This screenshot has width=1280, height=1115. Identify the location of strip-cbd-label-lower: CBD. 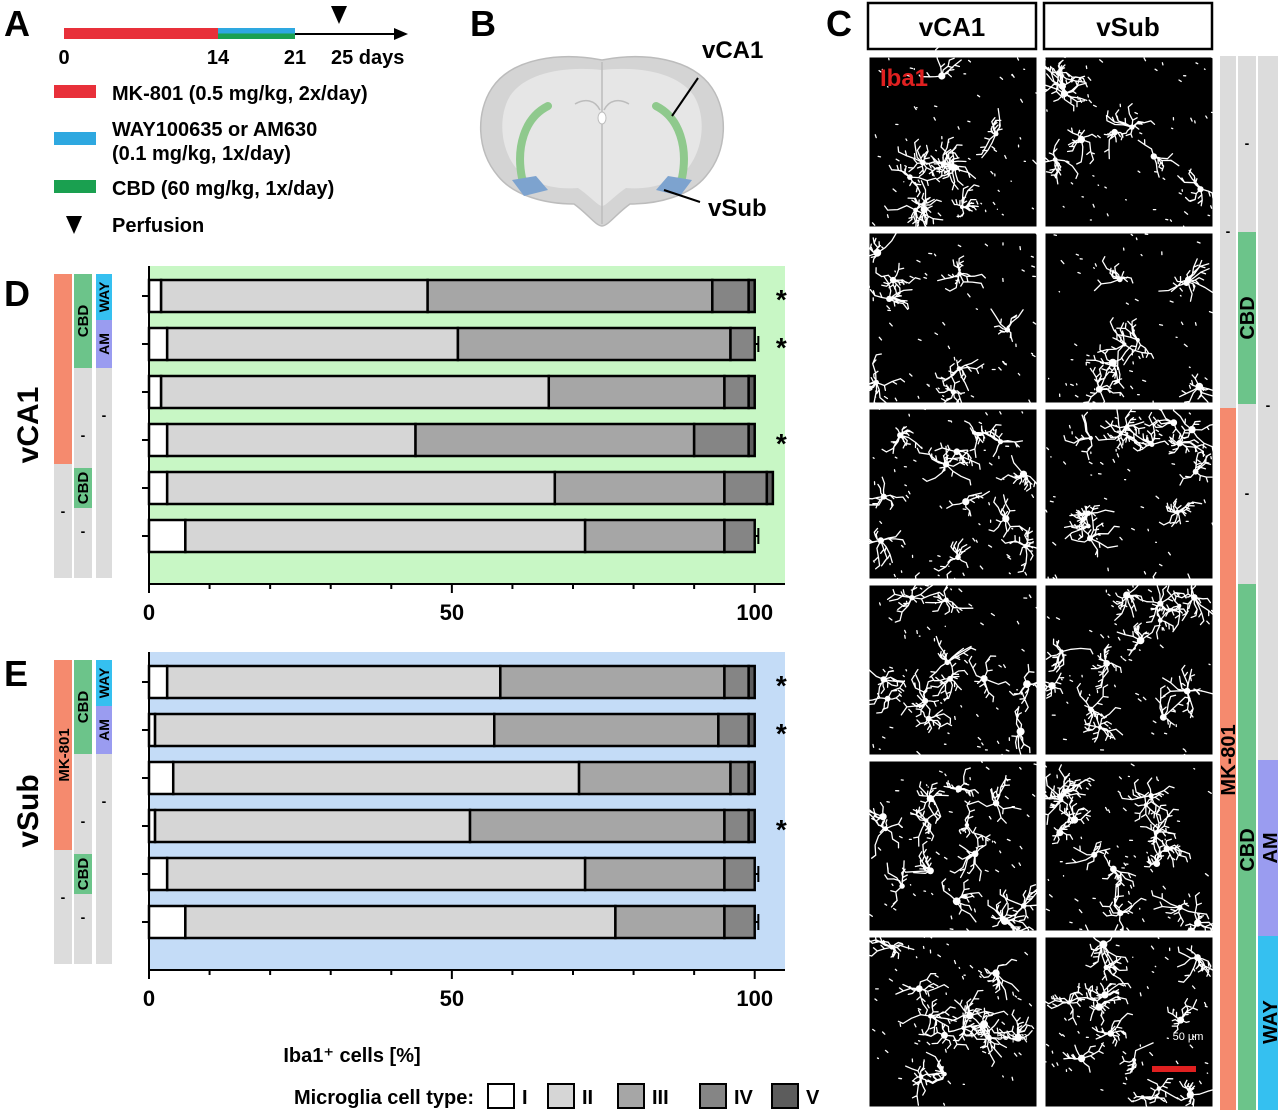
(83, 488).